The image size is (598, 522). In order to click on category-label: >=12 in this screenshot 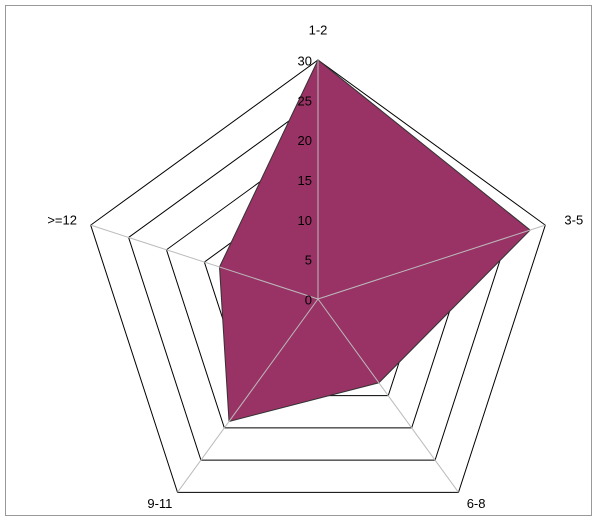, I will do `click(62, 220)`.